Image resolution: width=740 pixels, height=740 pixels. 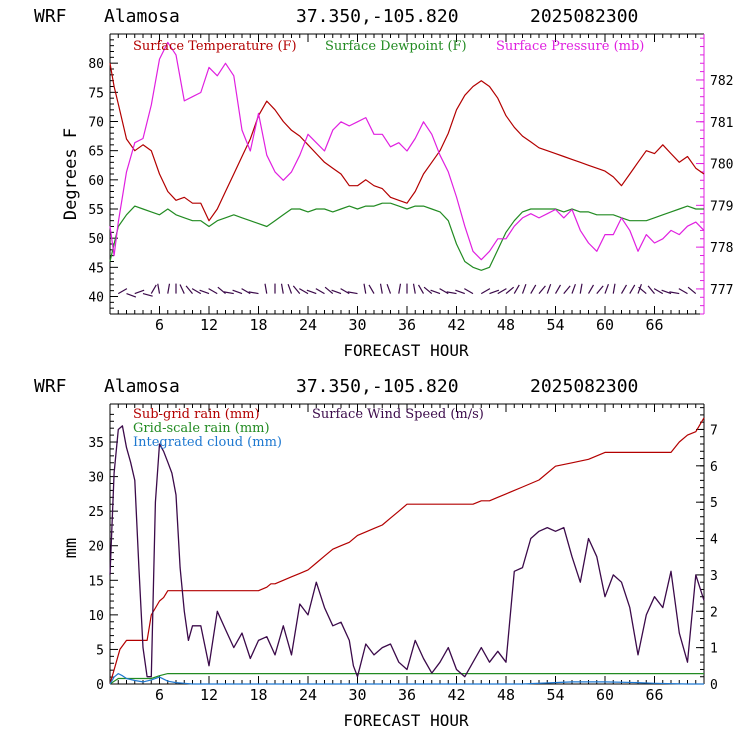 What do you see at coordinates (570, 46) in the screenshot?
I see `legend-pressure: Surface Pressure (mb)` at bounding box center [570, 46].